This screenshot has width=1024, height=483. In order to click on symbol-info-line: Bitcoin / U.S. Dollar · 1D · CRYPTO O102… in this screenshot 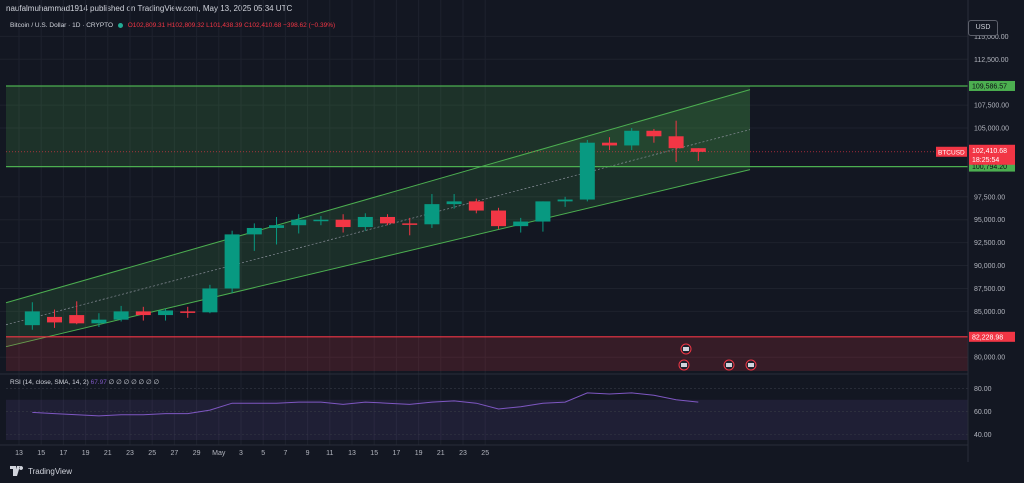, I will do `click(172, 25)`.